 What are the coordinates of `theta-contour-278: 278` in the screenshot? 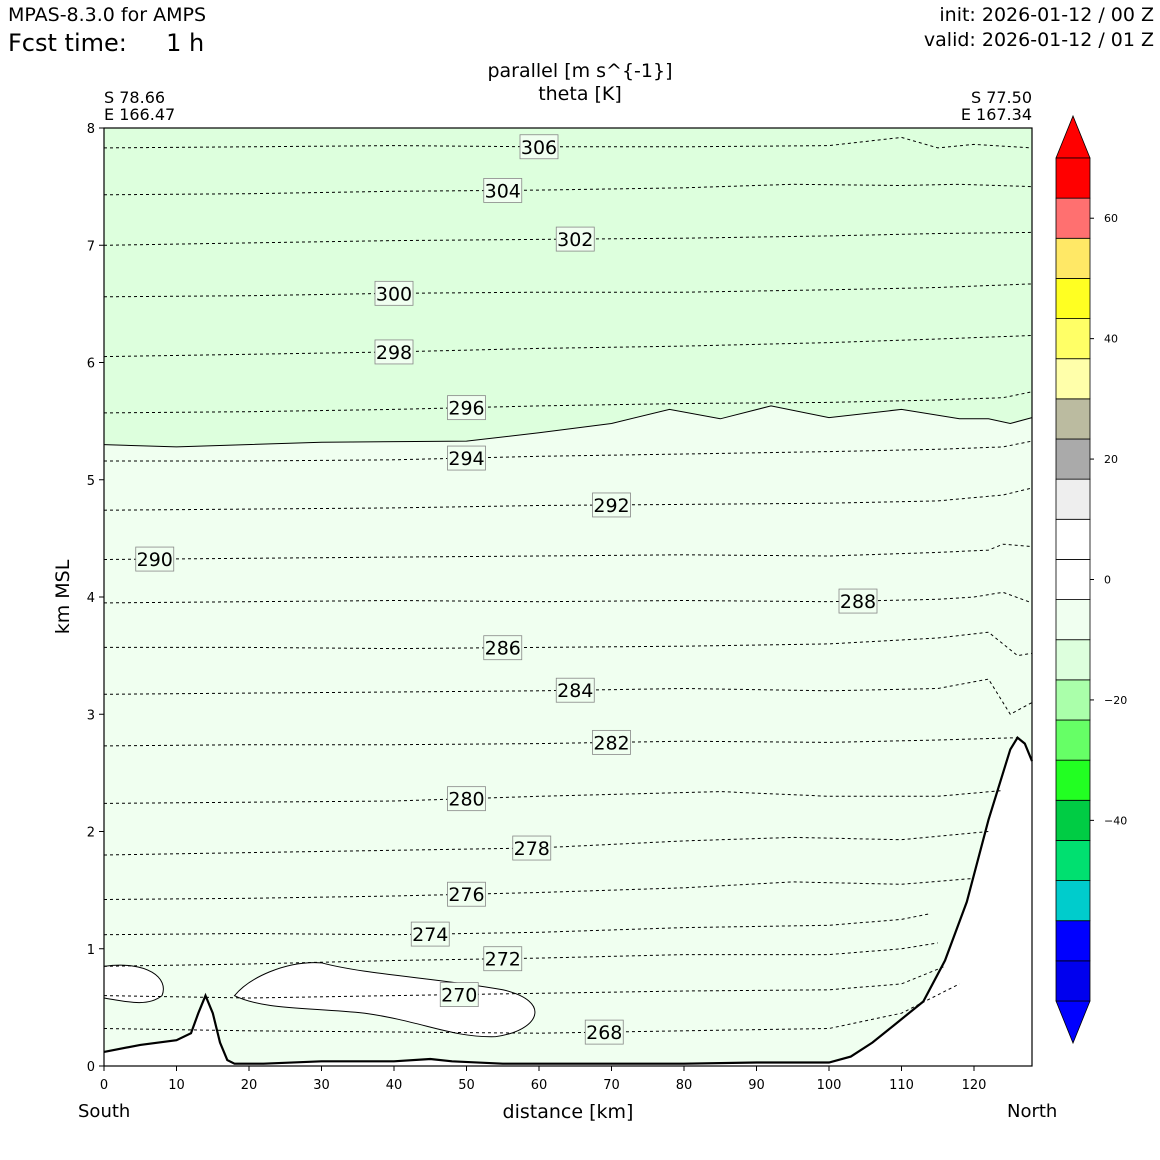 It's located at (546, 846).